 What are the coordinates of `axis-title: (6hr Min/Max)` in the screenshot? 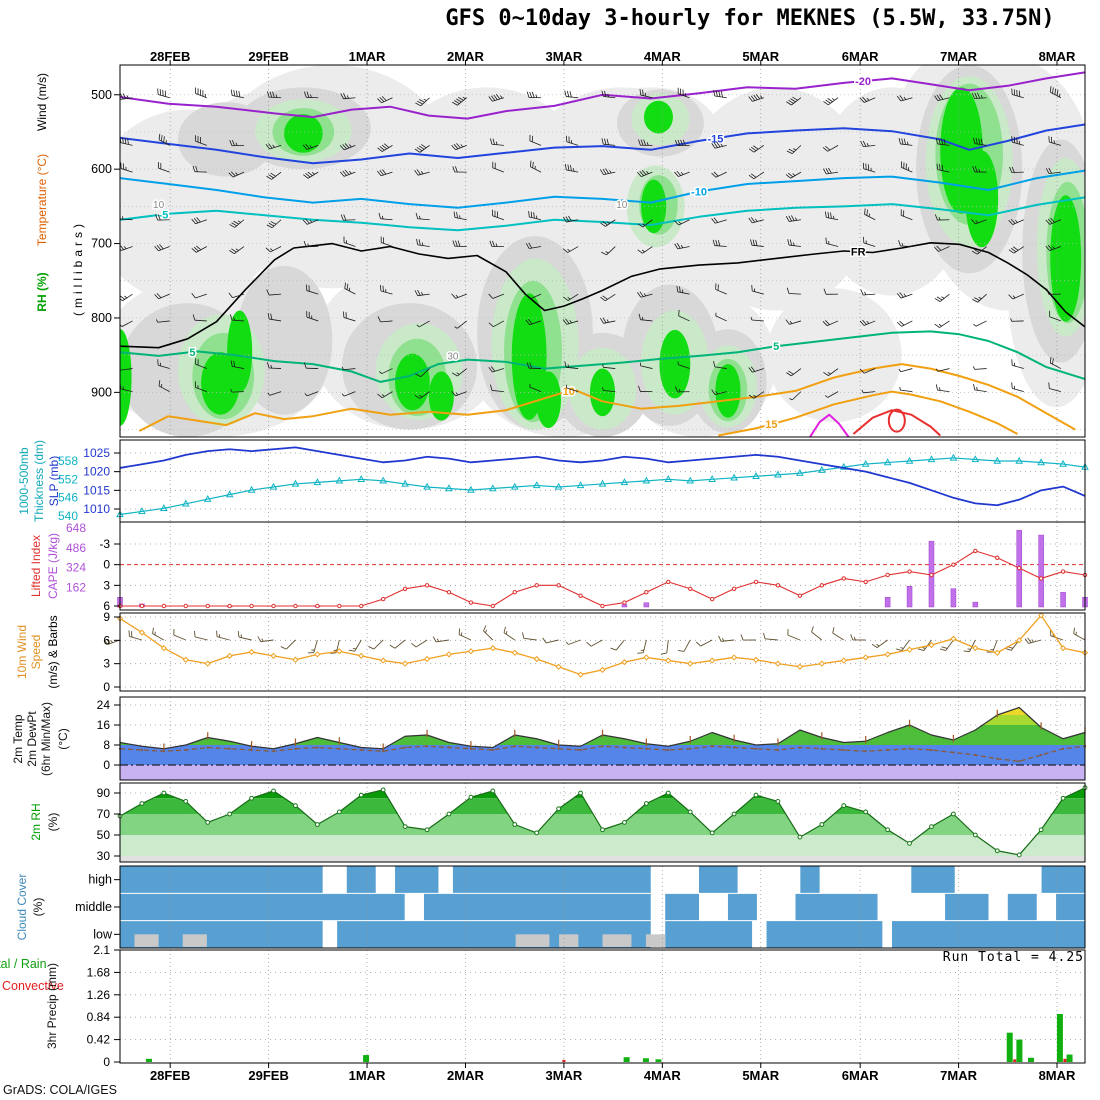 It's located at (46, 739).